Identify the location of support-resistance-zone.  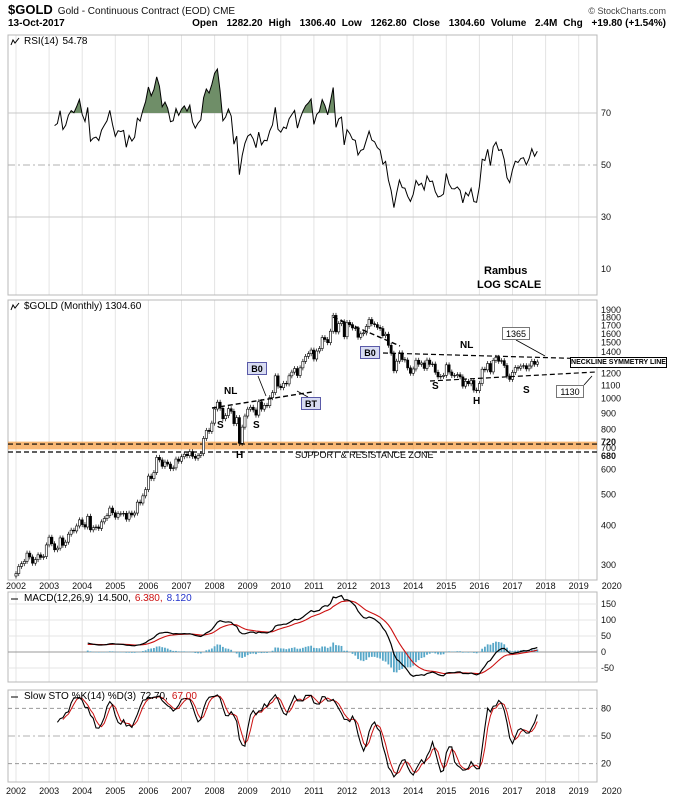
(302, 445).